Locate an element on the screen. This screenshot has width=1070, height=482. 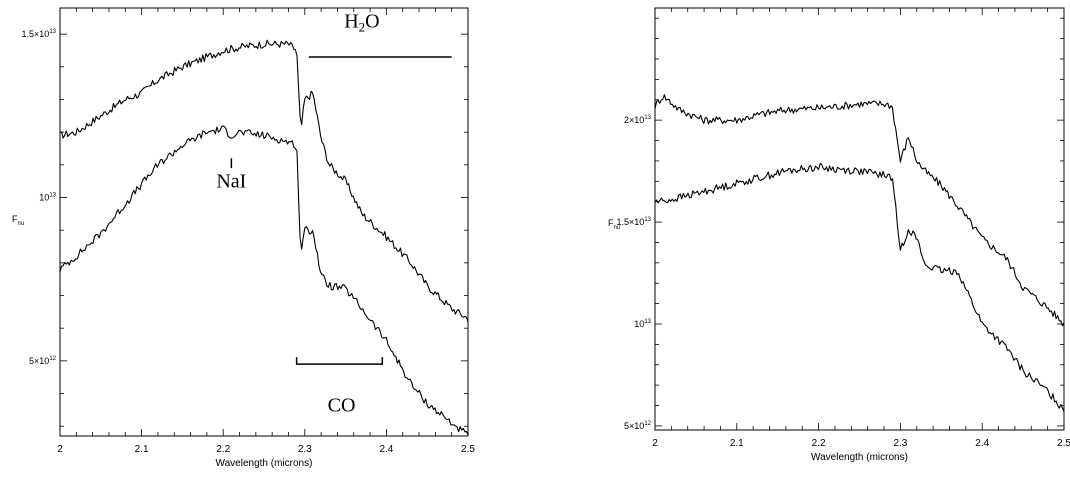
y-tick-label: 2×10¹³ is located at coordinates (638, 120).